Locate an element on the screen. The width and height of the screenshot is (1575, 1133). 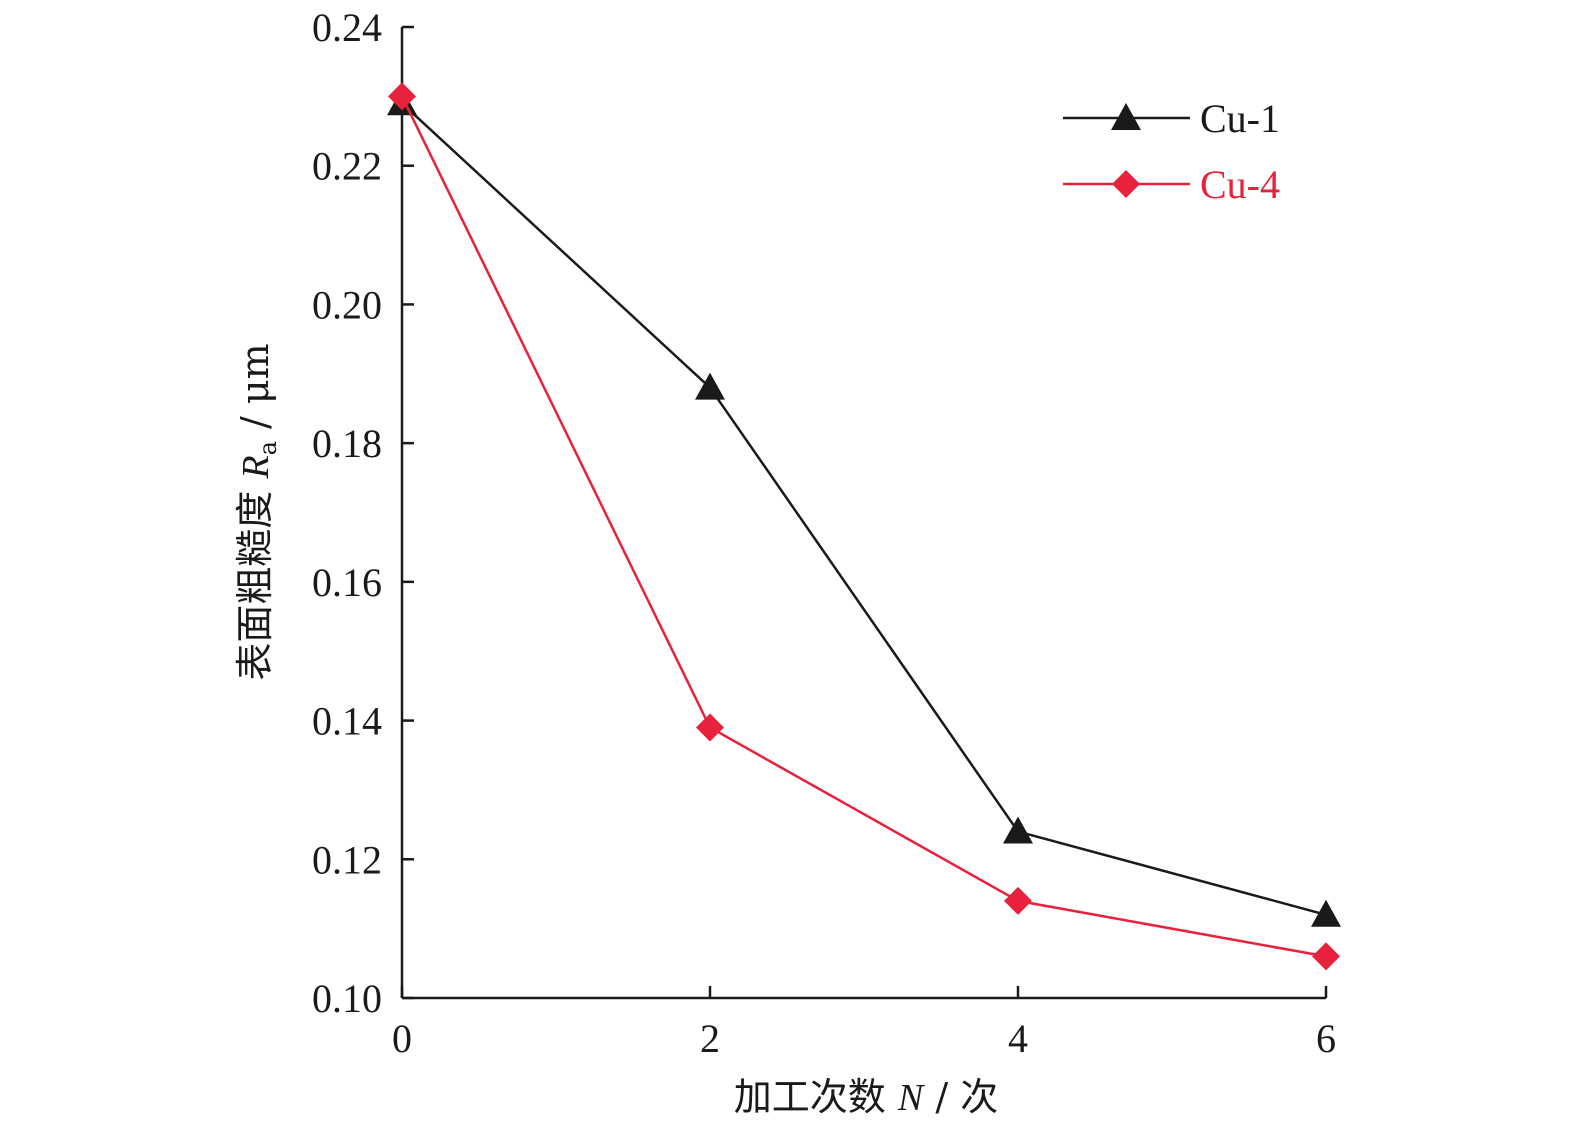
y-tick-label: 0.10 is located at coordinates (347, 998).